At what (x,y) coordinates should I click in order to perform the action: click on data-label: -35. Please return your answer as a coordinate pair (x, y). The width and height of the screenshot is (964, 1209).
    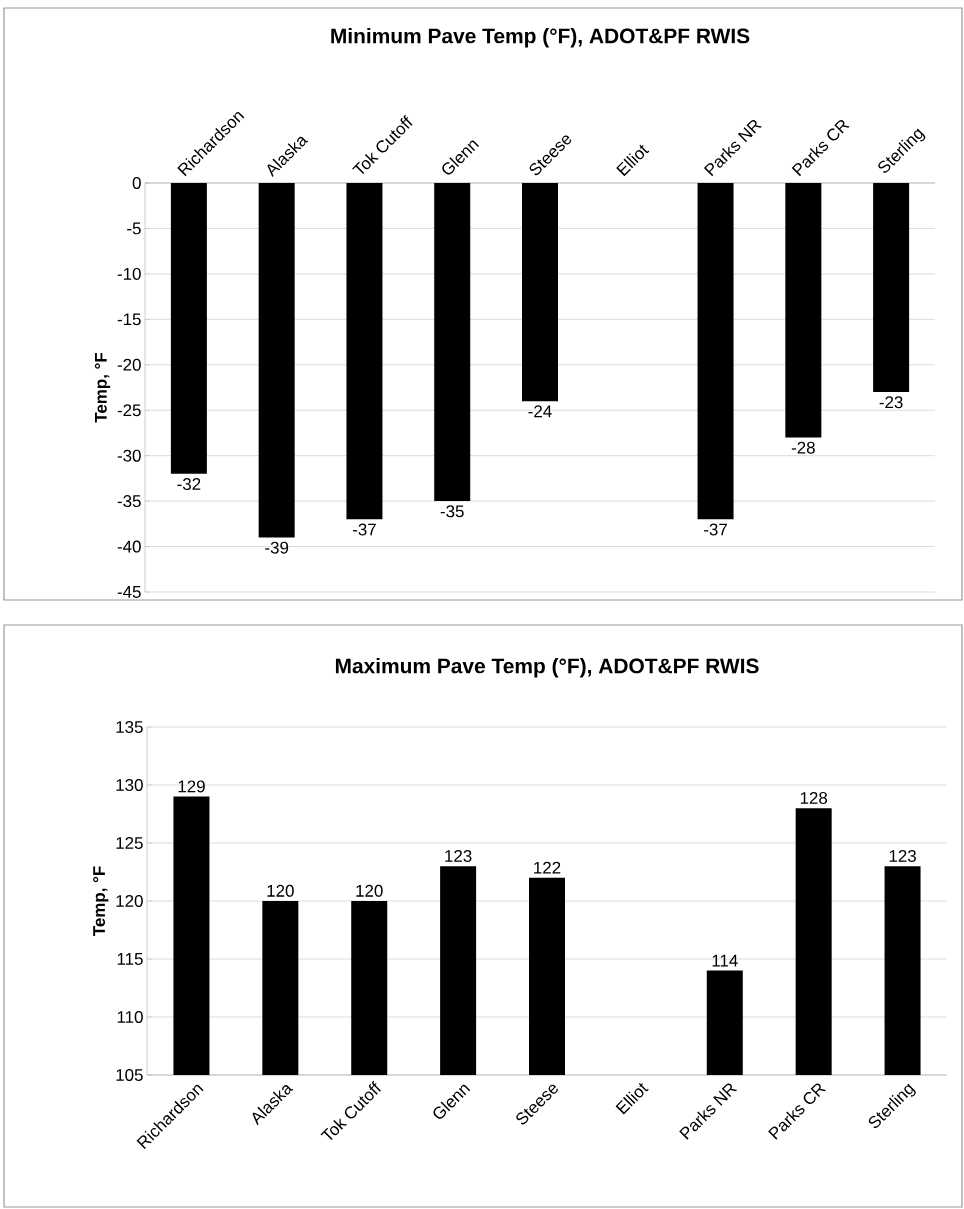
    Looking at the image, I should click on (452, 511).